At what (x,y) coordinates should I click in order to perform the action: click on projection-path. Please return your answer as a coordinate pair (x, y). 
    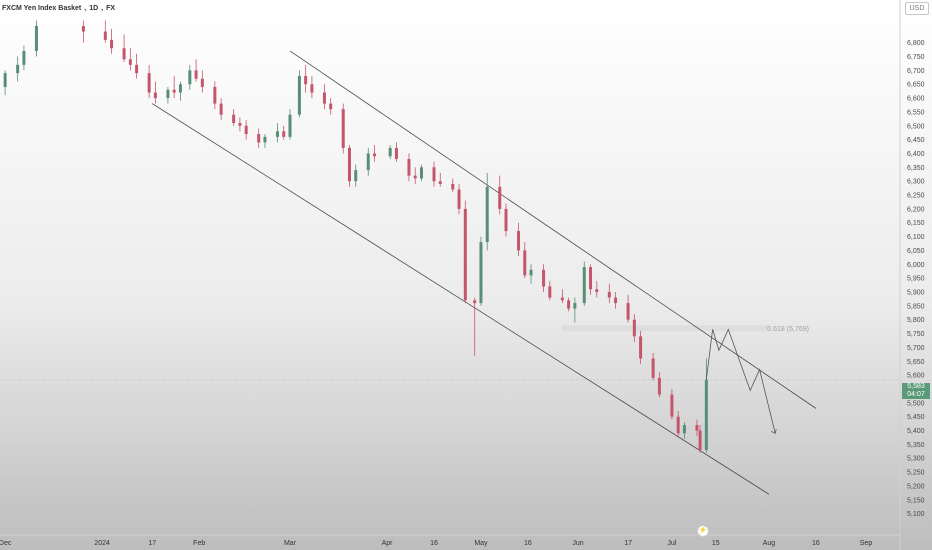
    Looking at the image, I should click on (740, 381).